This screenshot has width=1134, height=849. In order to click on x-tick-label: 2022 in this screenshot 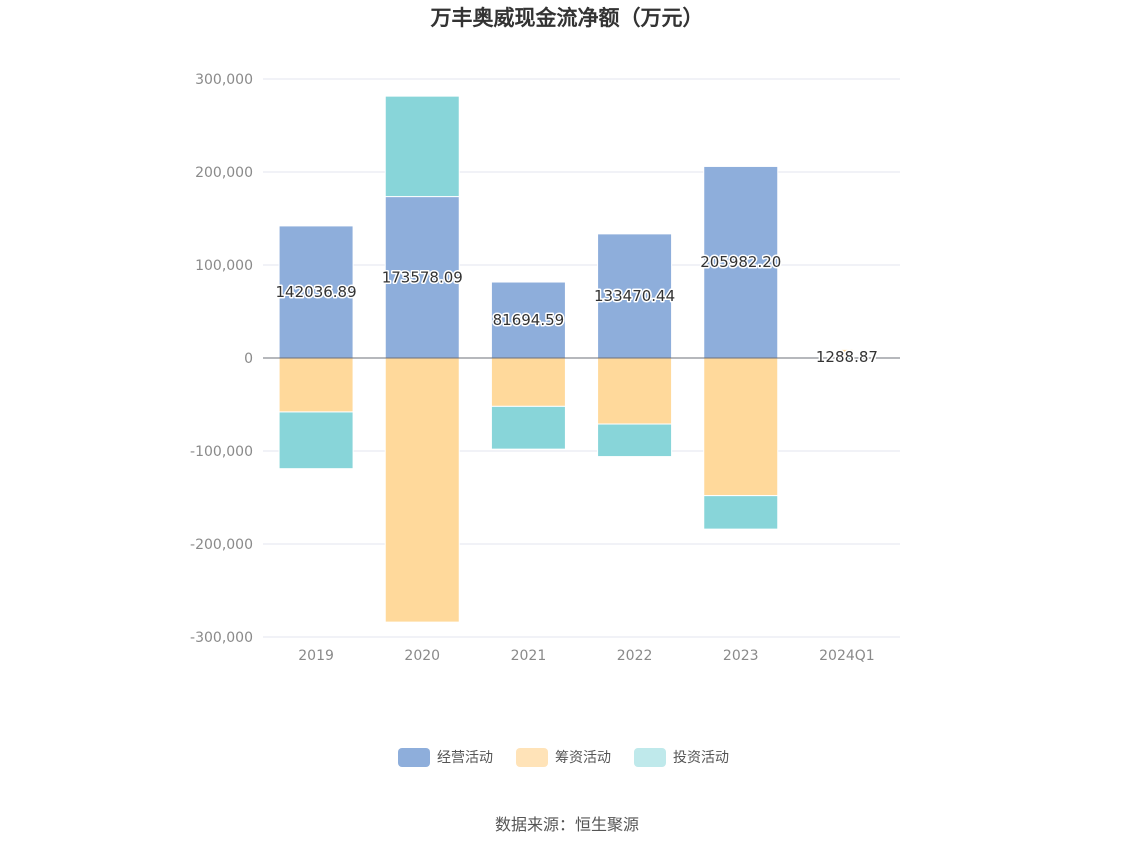, I will do `click(635, 656)`.